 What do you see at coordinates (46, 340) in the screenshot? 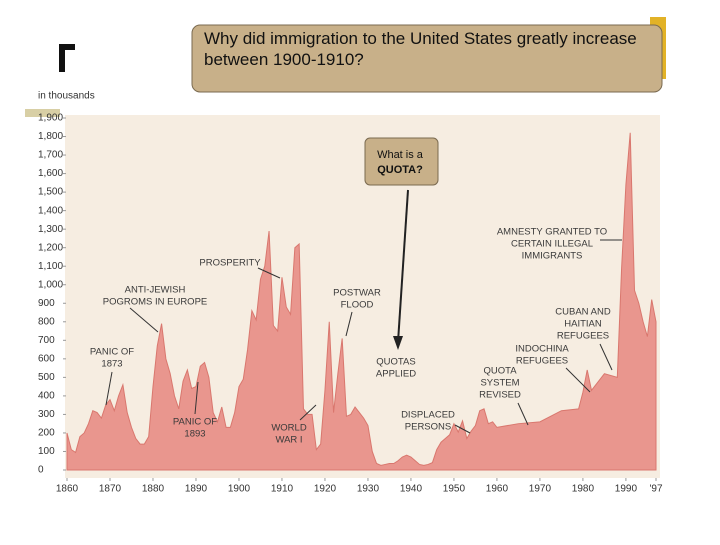
I see `y-tick-label: 700` at bounding box center [46, 340].